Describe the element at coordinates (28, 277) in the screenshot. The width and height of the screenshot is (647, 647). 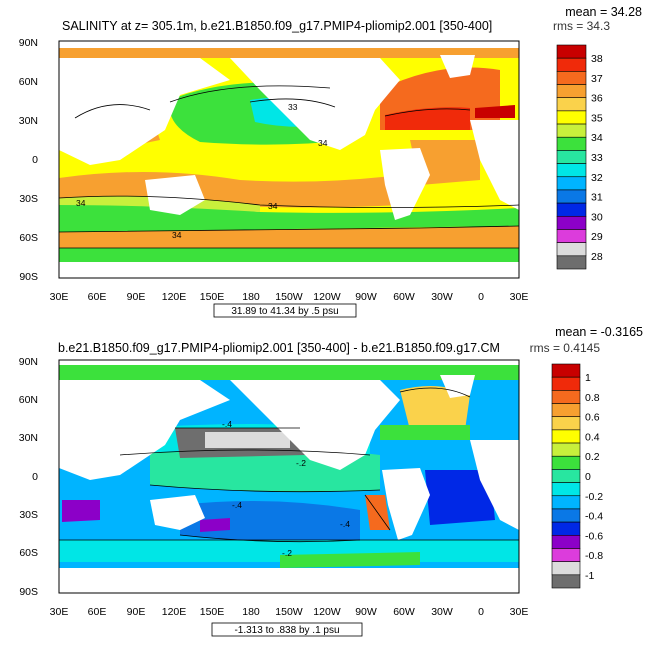
I see `lat-tick-label: 90S` at that location.